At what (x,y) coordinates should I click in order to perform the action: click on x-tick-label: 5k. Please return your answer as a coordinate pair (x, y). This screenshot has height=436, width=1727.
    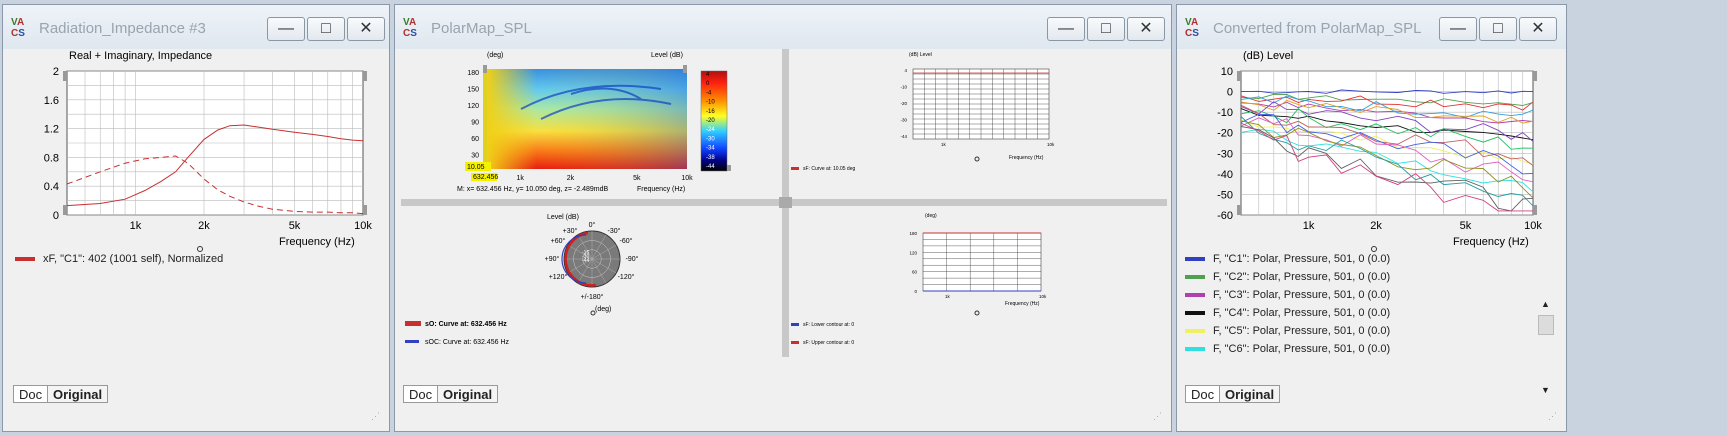
    Looking at the image, I should click on (1466, 226).